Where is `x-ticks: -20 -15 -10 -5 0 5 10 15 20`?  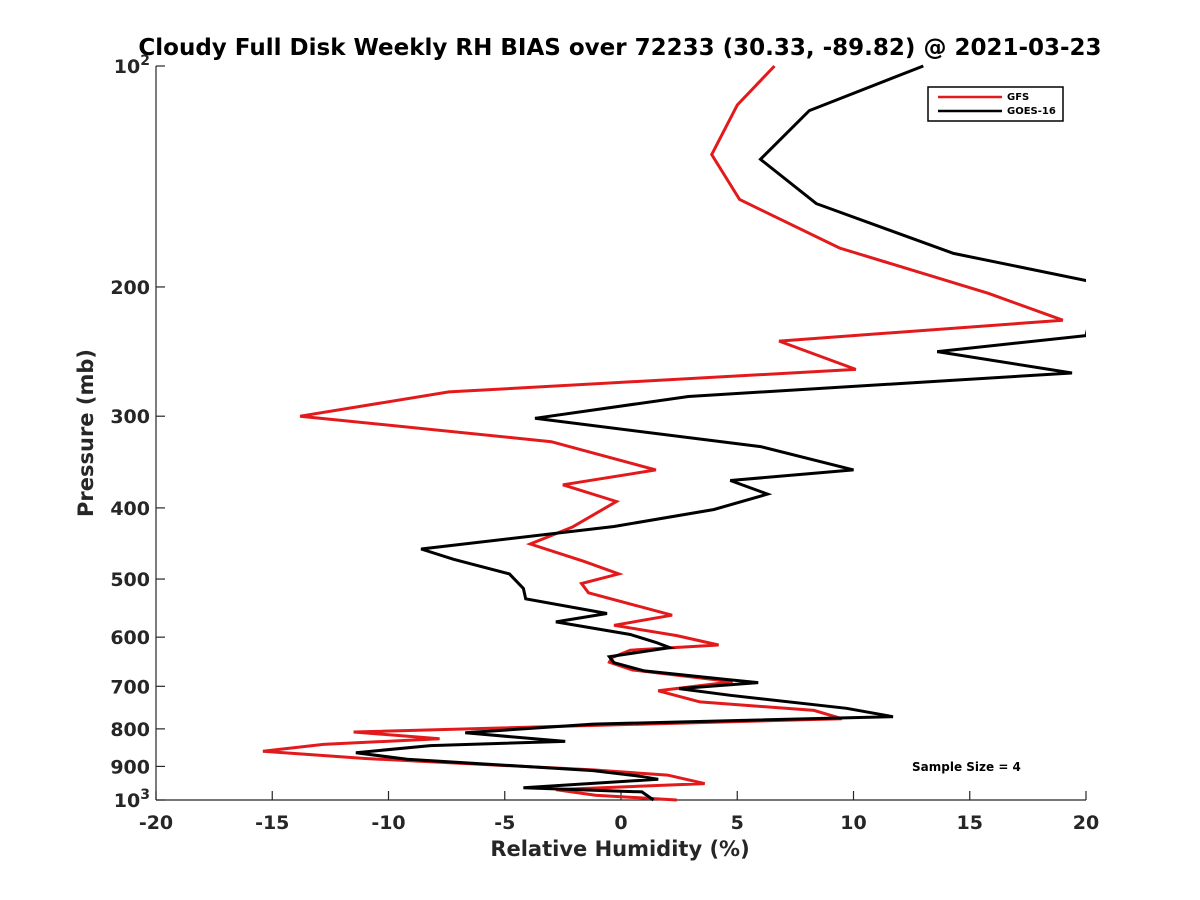
x-ticks: -20 -15 -10 -5 0 5 10 15 20 is located at coordinates (619, 812).